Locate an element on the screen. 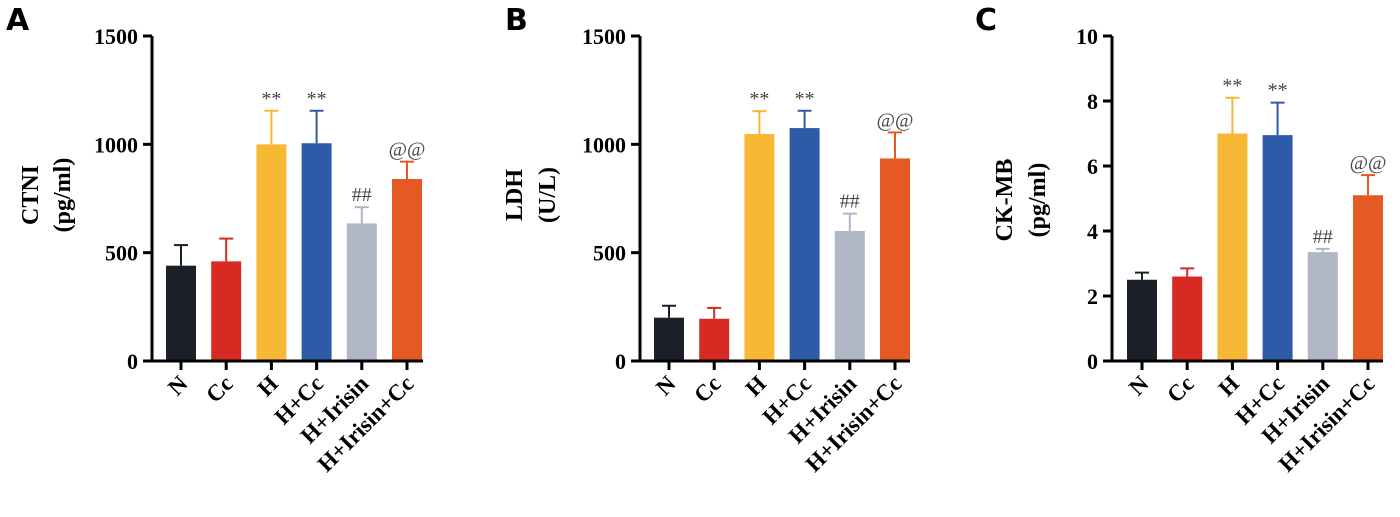 This screenshot has height=517, width=1400. y-axis-label: CK-MB is located at coordinates (1005, 200).